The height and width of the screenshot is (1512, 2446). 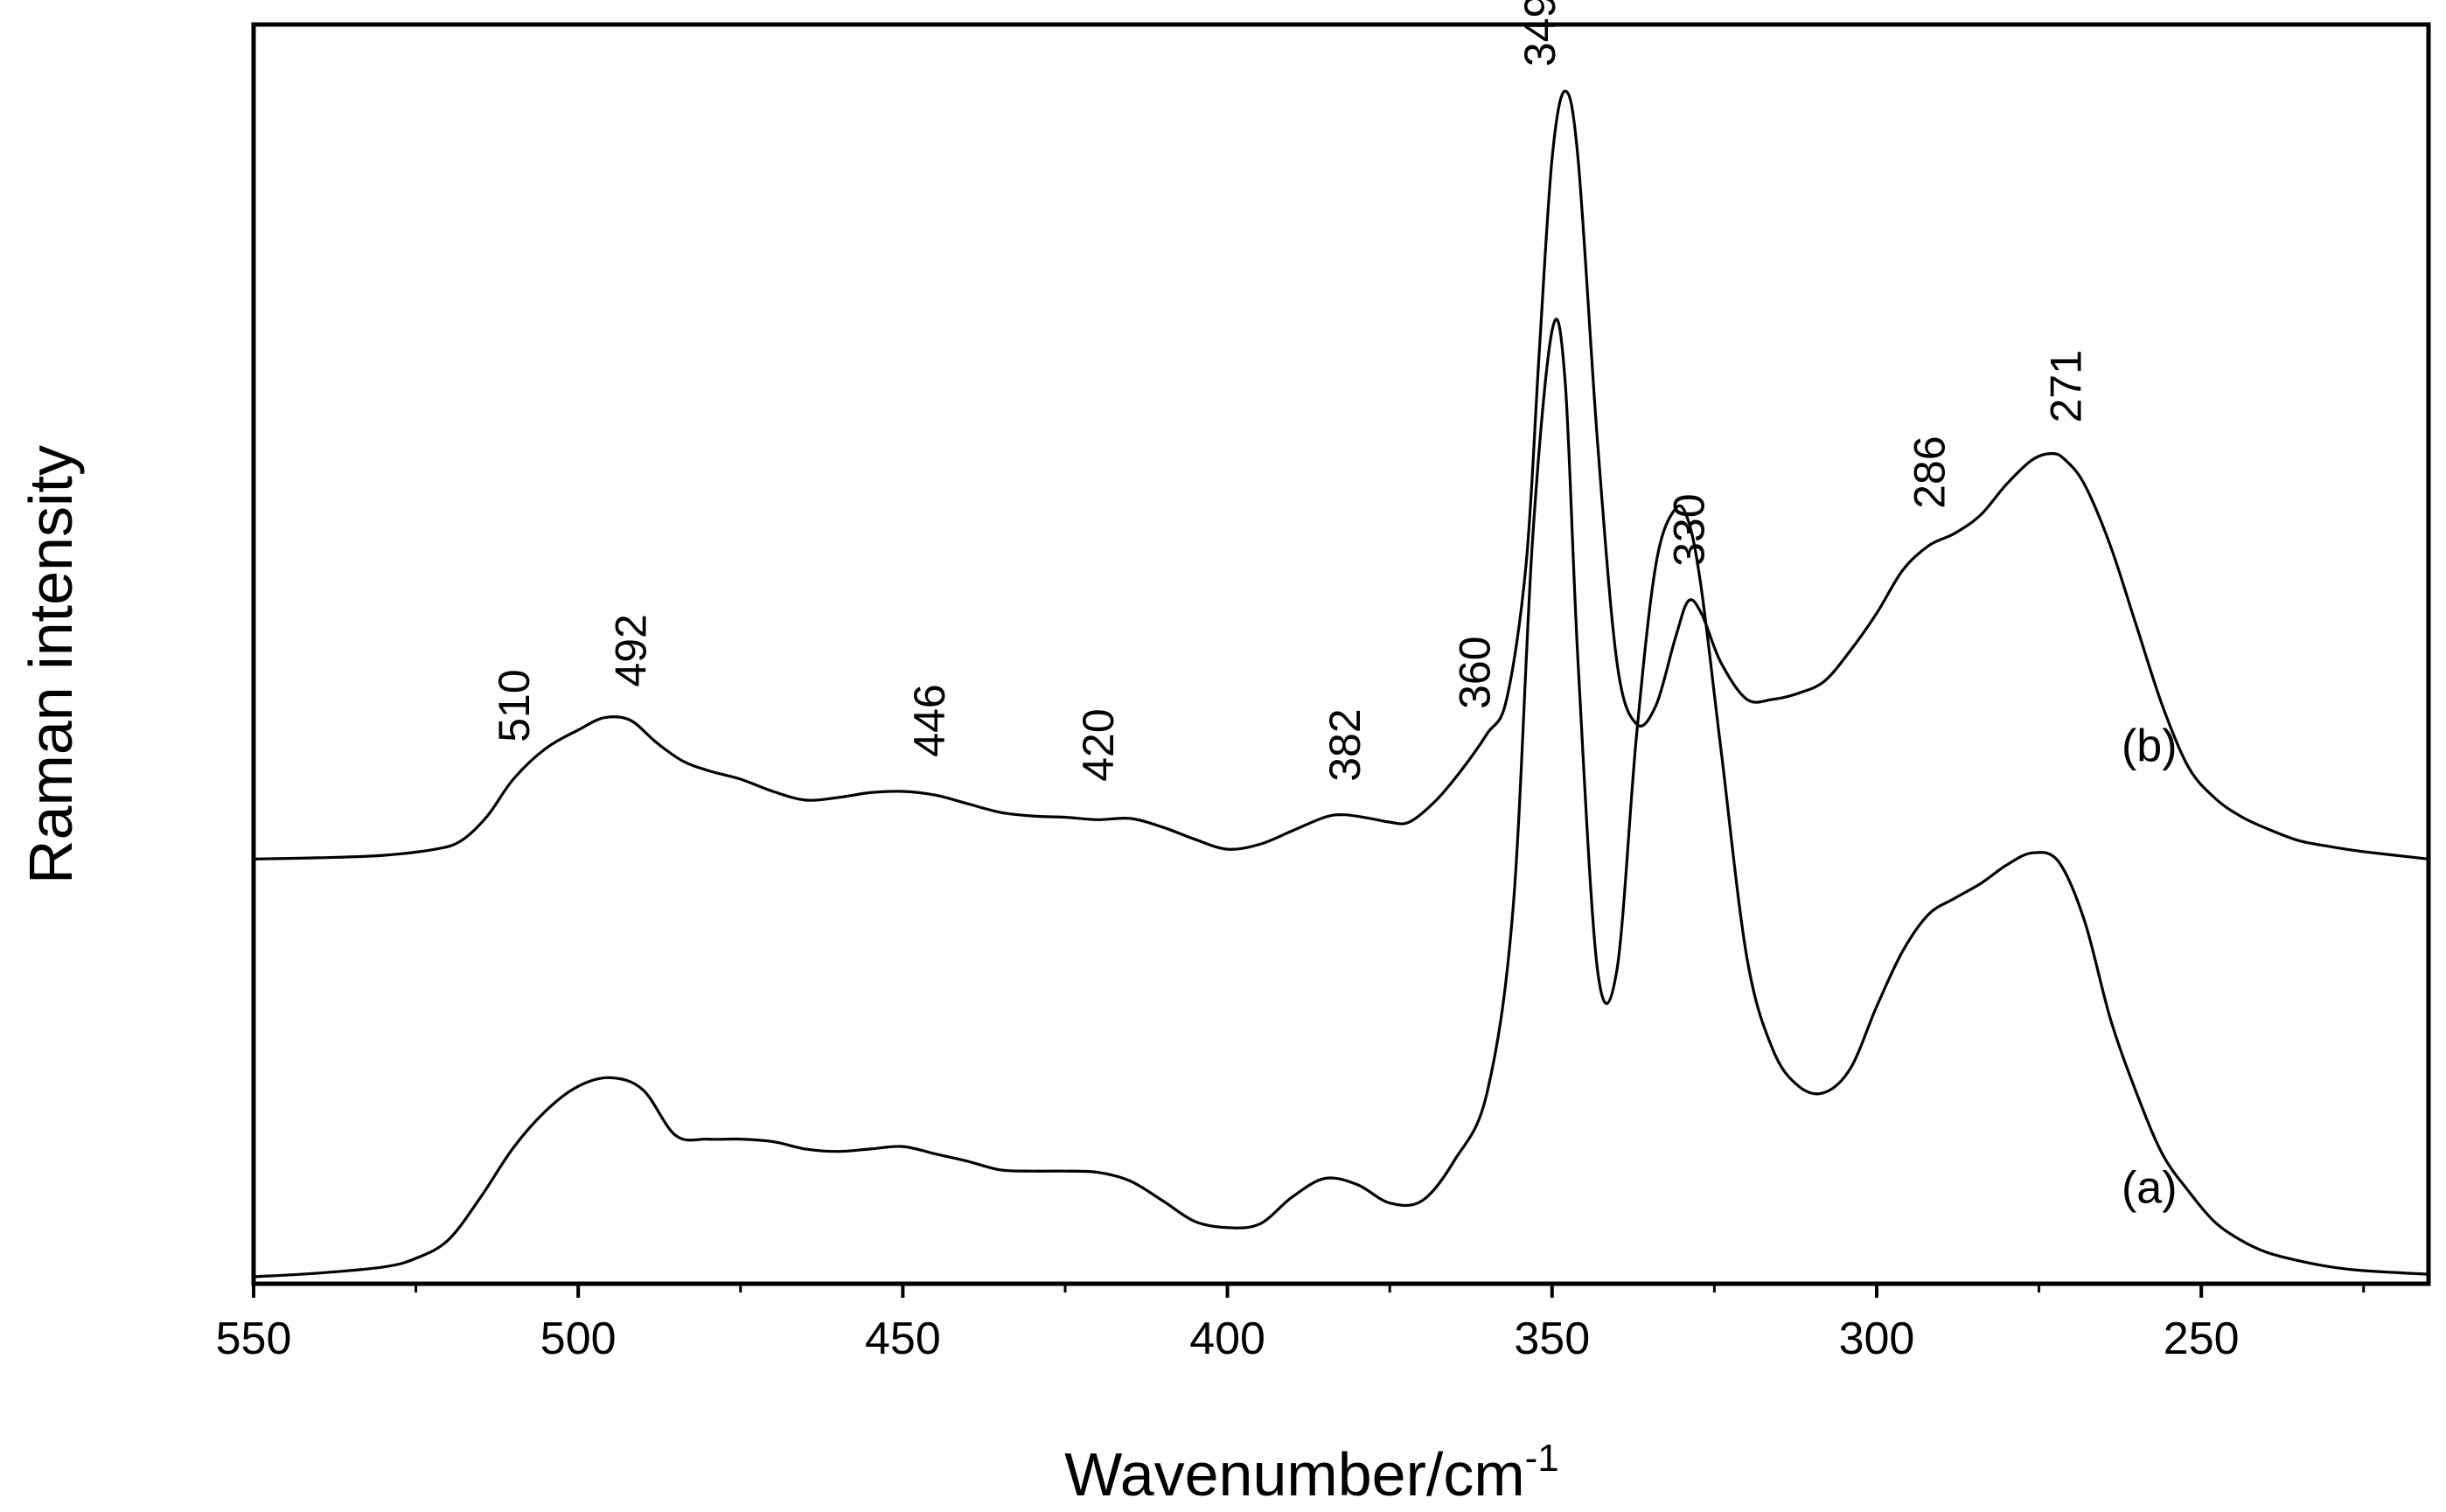 I want to click on peak-label: 510, so click(x=515, y=706).